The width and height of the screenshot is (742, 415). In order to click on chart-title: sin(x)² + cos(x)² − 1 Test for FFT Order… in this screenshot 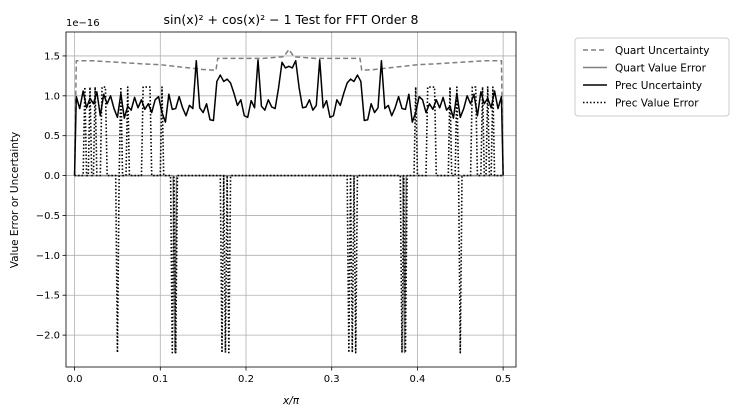, I will do `click(291, 19)`.